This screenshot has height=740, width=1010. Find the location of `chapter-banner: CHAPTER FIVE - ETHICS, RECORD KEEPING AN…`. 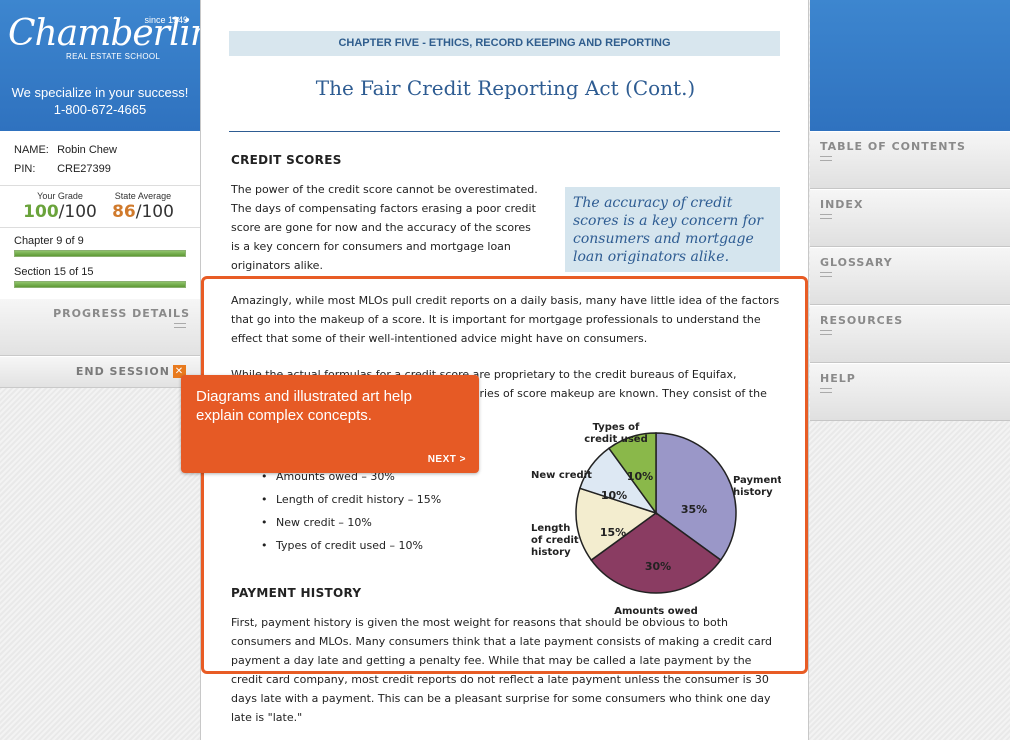

chapter-banner: CHAPTER FIVE - ETHICS, RECORD KEEPING AN… is located at coordinates (504, 43).